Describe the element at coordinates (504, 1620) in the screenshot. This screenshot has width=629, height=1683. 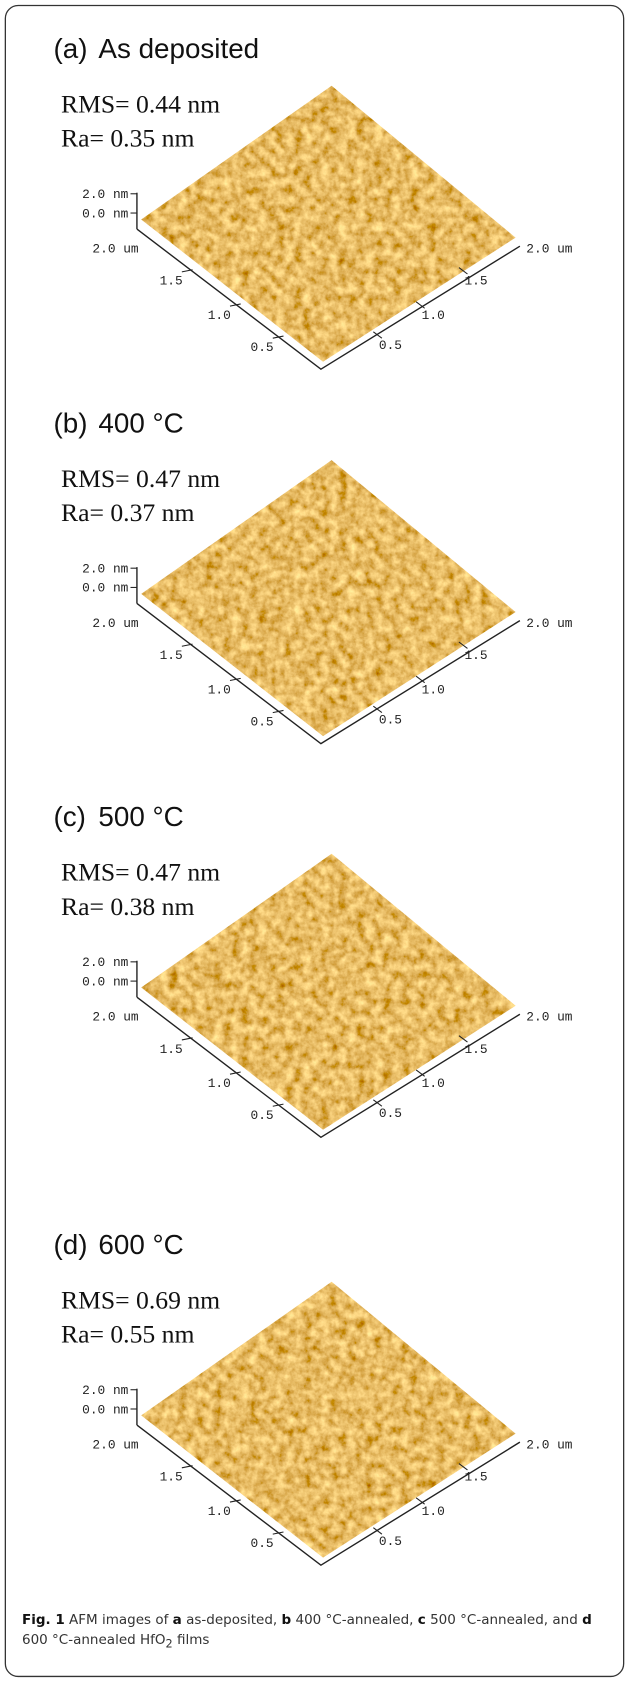
I see `caption-text: 500 °C-annealed, and` at that location.